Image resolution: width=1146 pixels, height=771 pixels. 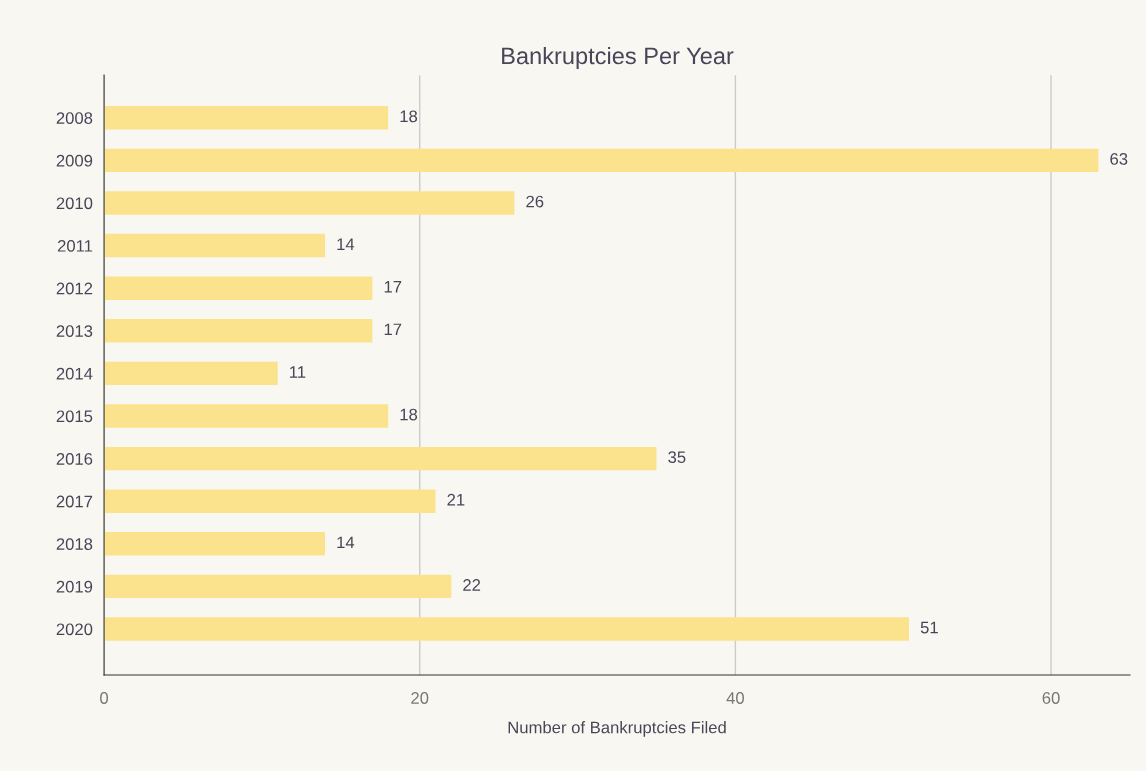 What do you see at coordinates (74, 118) in the screenshot?
I see `y-tick-label: 2008` at bounding box center [74, 118].